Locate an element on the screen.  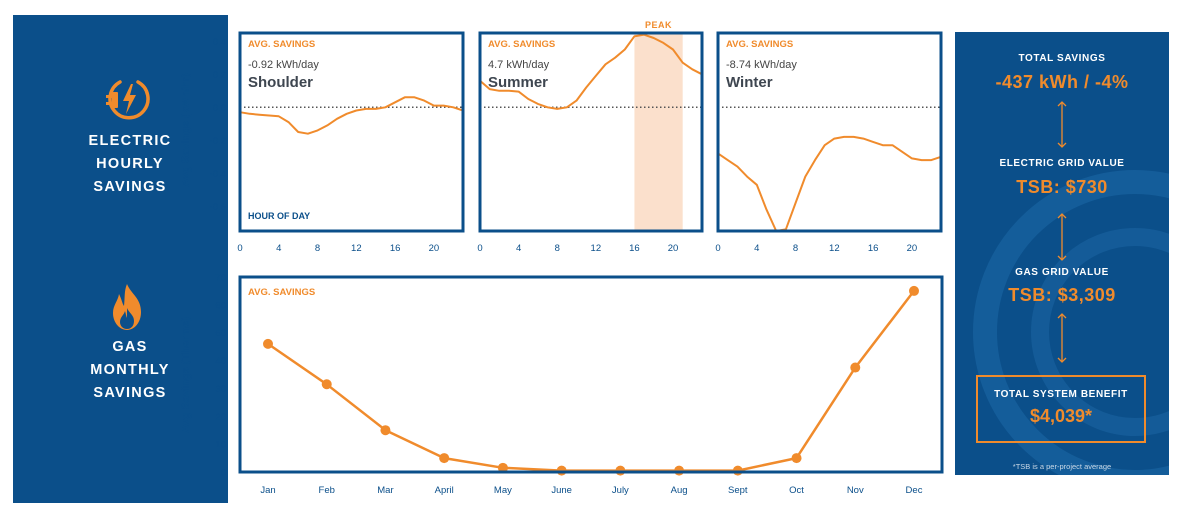
gas-title-line: MONTHLY is located at coordinates (130, 370).